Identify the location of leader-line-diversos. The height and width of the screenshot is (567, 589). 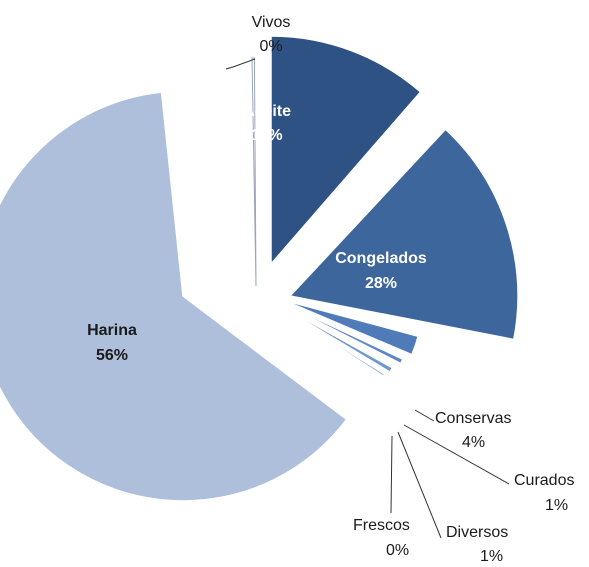
(419, 485).